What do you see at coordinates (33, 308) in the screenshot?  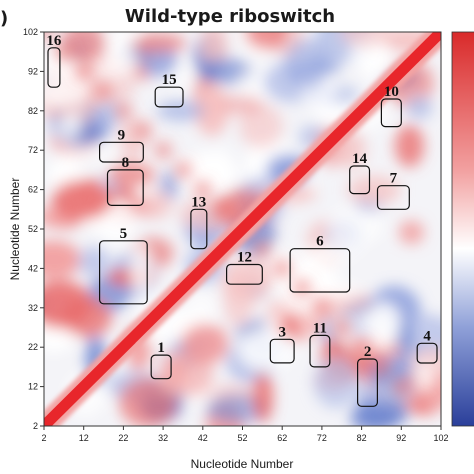 I see `y-tick-label: 32` at bounding box center [33, 308].